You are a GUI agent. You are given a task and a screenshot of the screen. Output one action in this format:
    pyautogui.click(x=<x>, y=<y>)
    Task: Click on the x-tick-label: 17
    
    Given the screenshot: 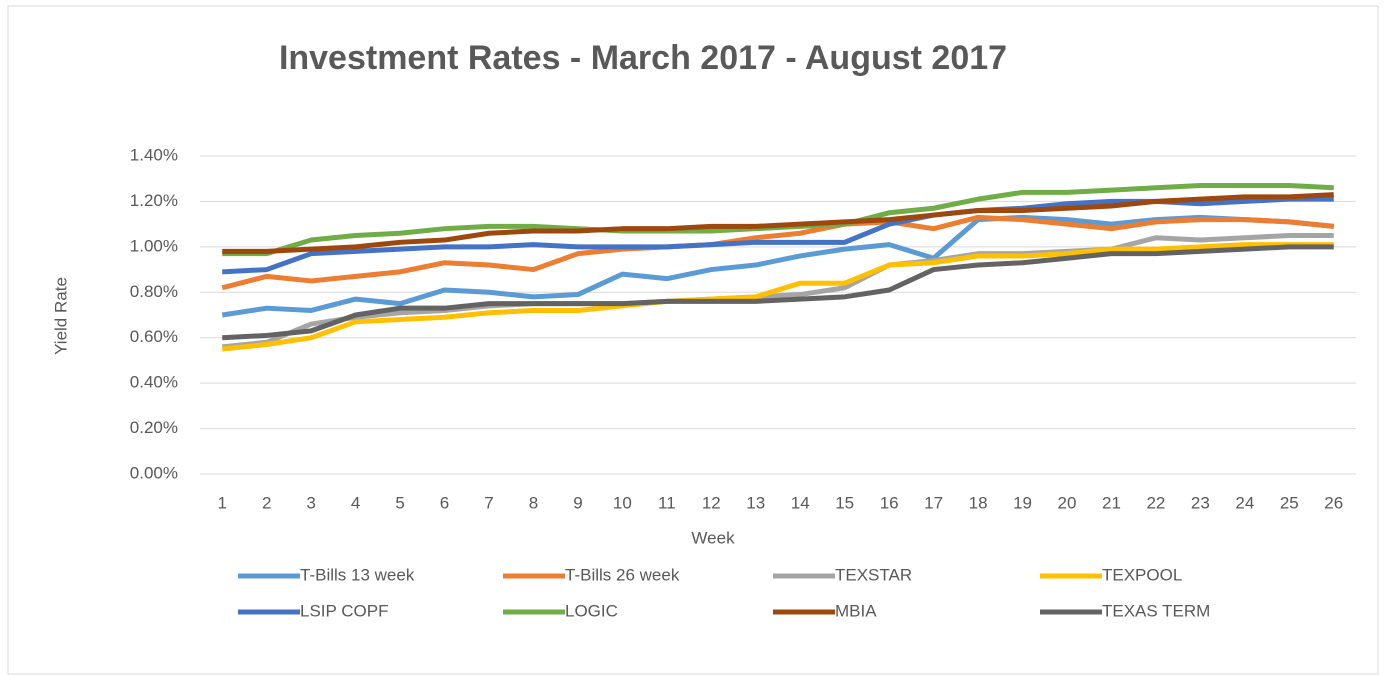 What is the action you would take?
    pyautogui.click(x=933, y=502)
    